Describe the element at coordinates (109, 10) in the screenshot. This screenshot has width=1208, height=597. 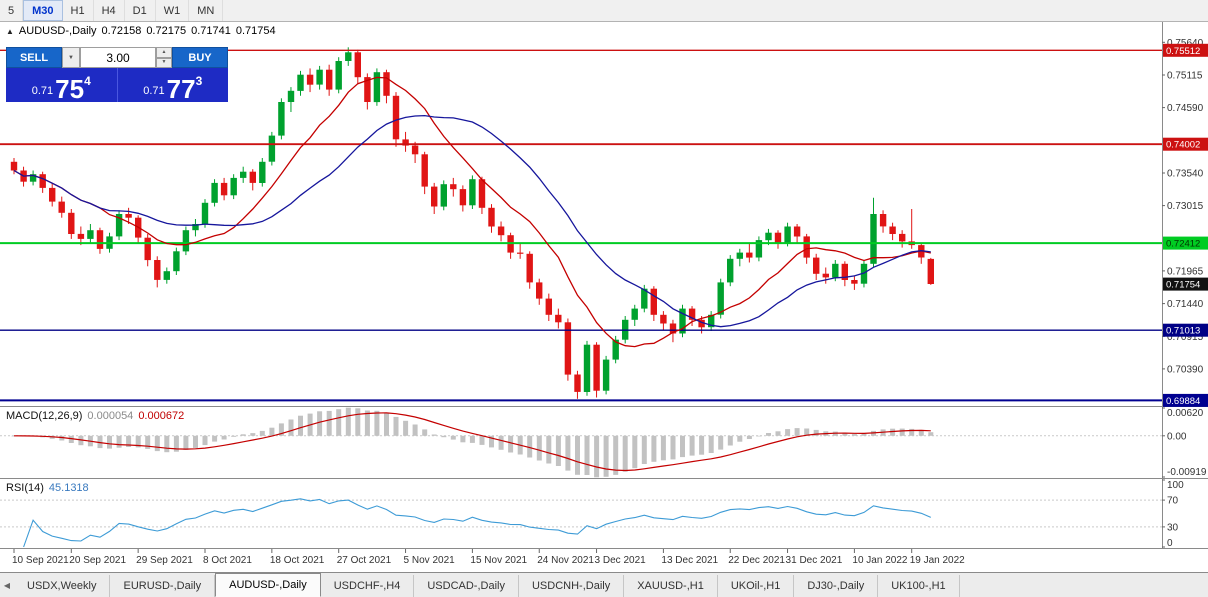
I see `timeframe-h4: H4` at that location.